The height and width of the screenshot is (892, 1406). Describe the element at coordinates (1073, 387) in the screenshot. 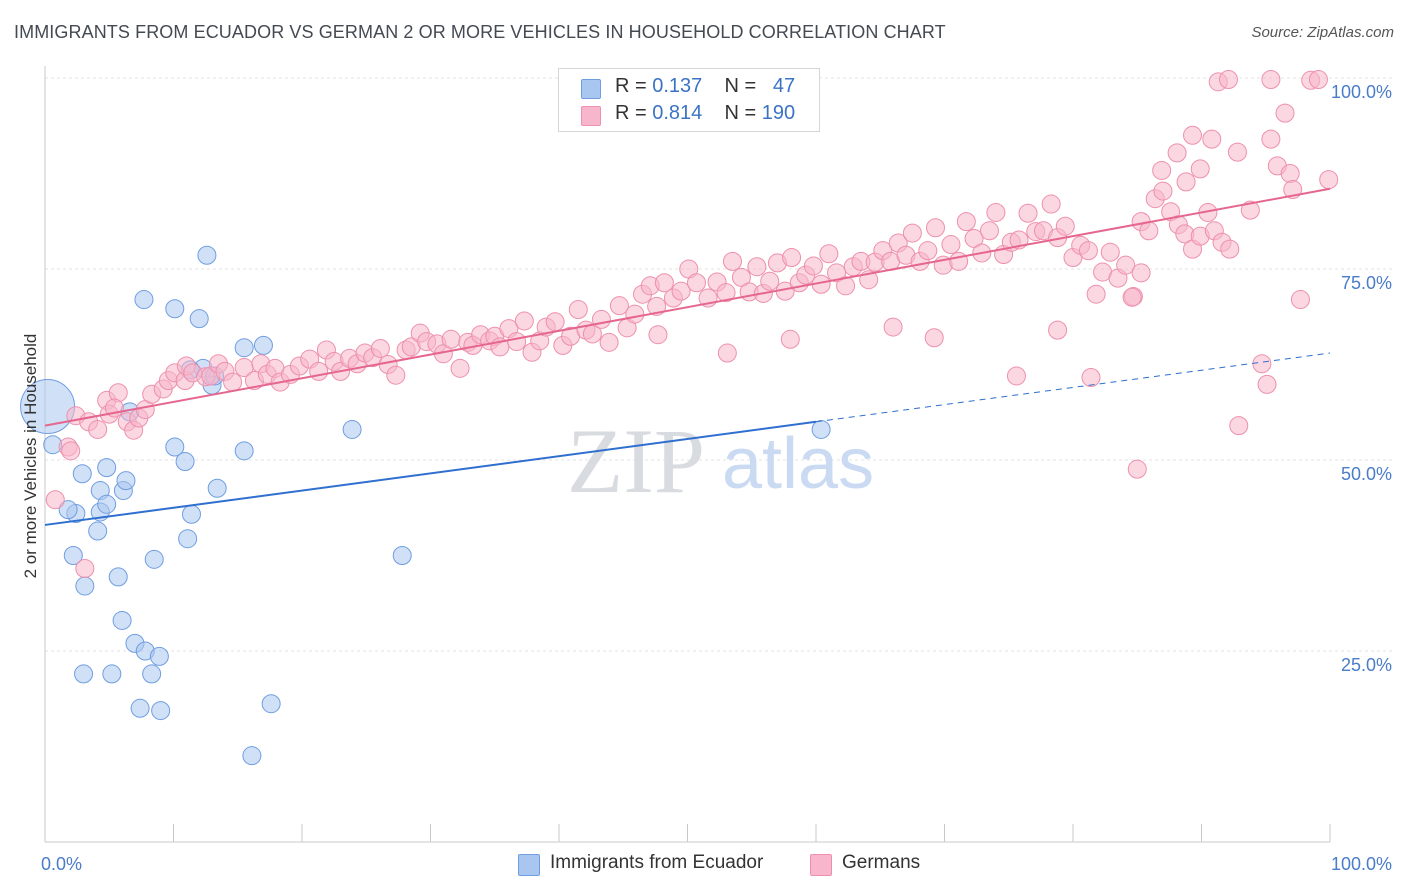

I see `ecuador-trend-extension` at that location.